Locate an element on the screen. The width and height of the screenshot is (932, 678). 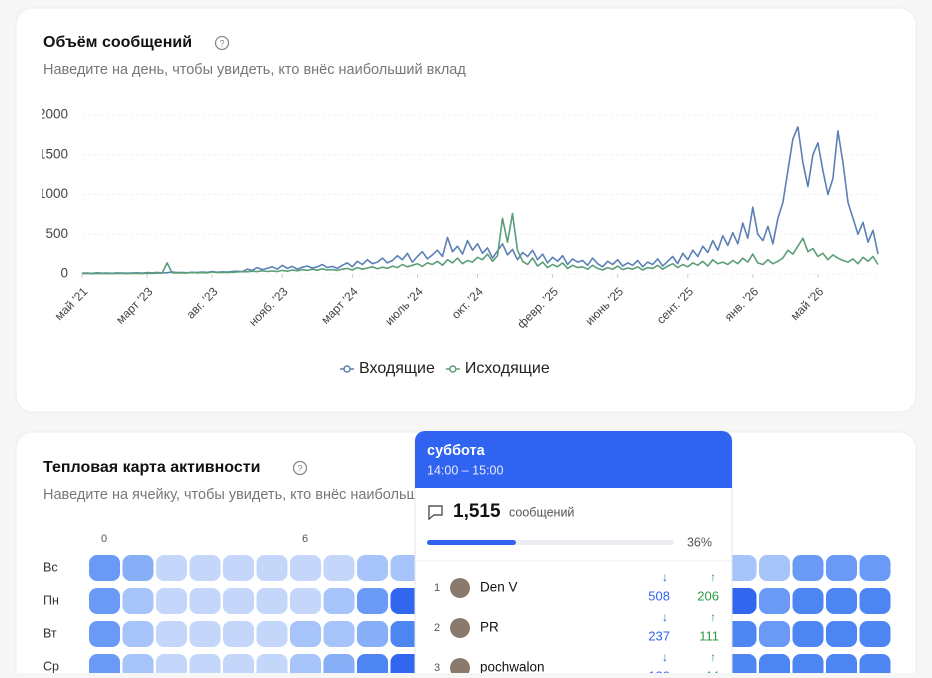
message-count: 1,515 is located at coordinates (477, 511).